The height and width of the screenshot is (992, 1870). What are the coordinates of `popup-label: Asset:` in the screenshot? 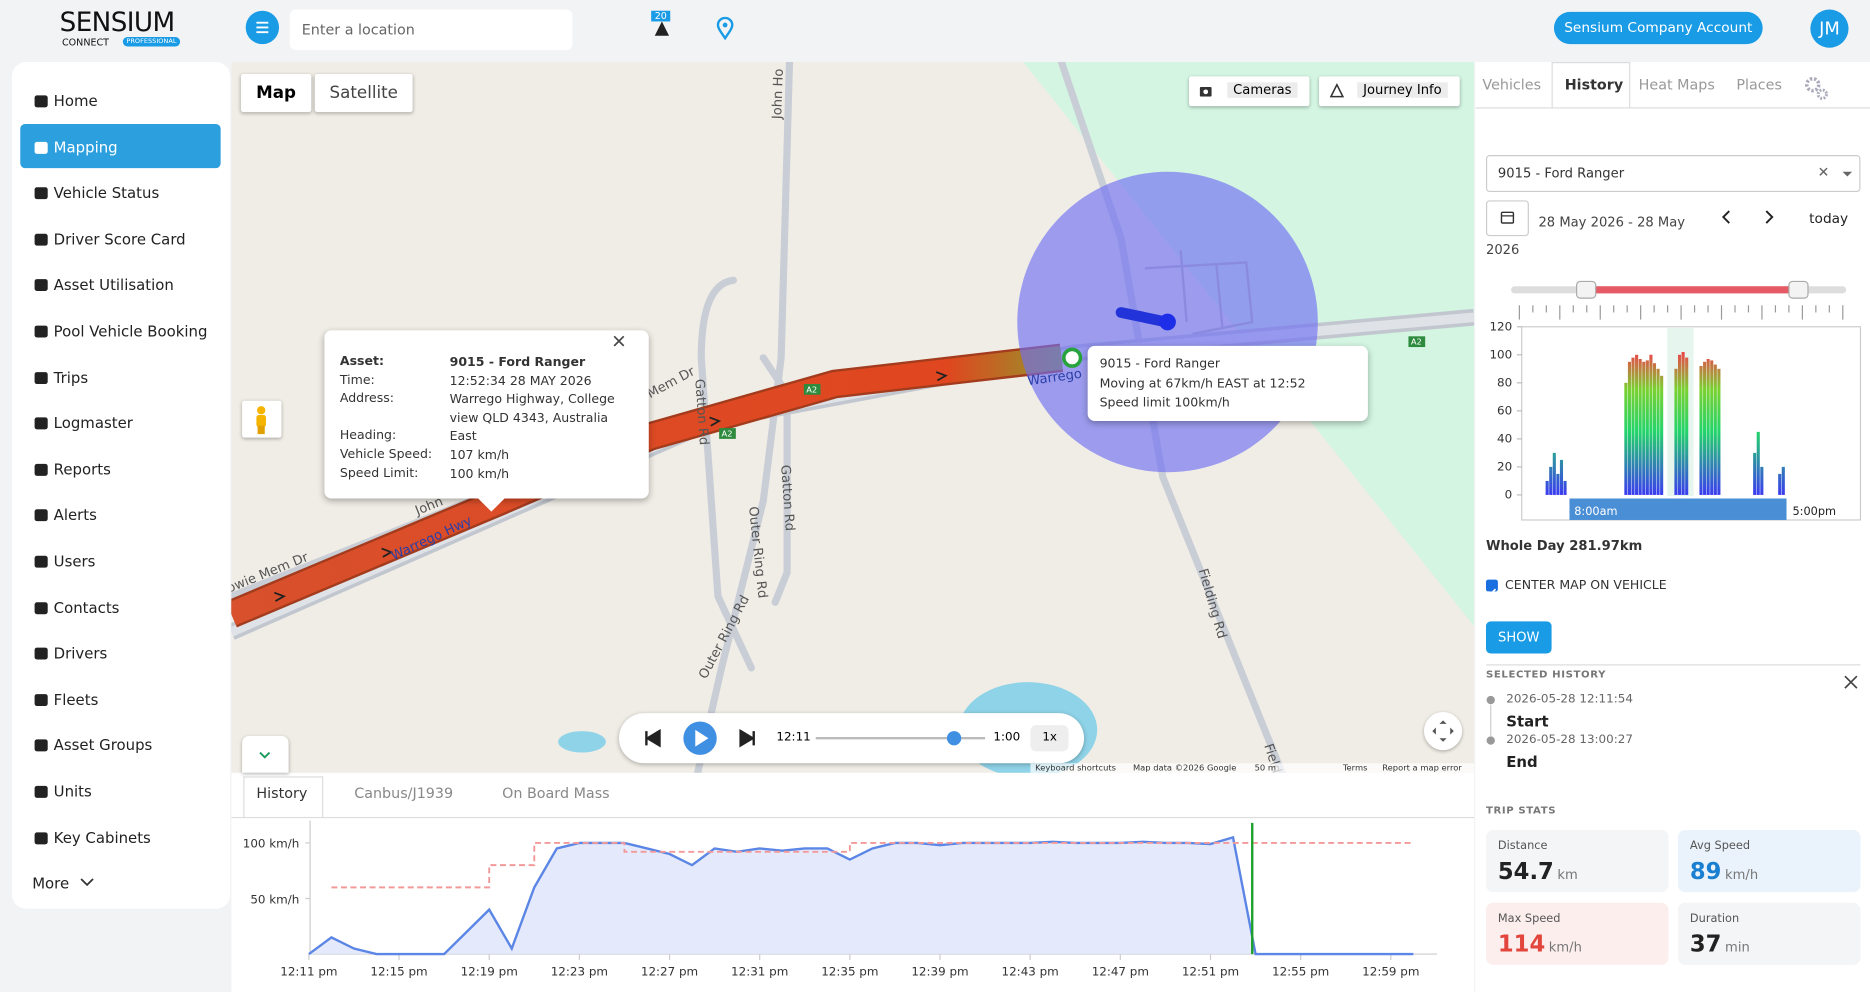 It's located at (361, 361).